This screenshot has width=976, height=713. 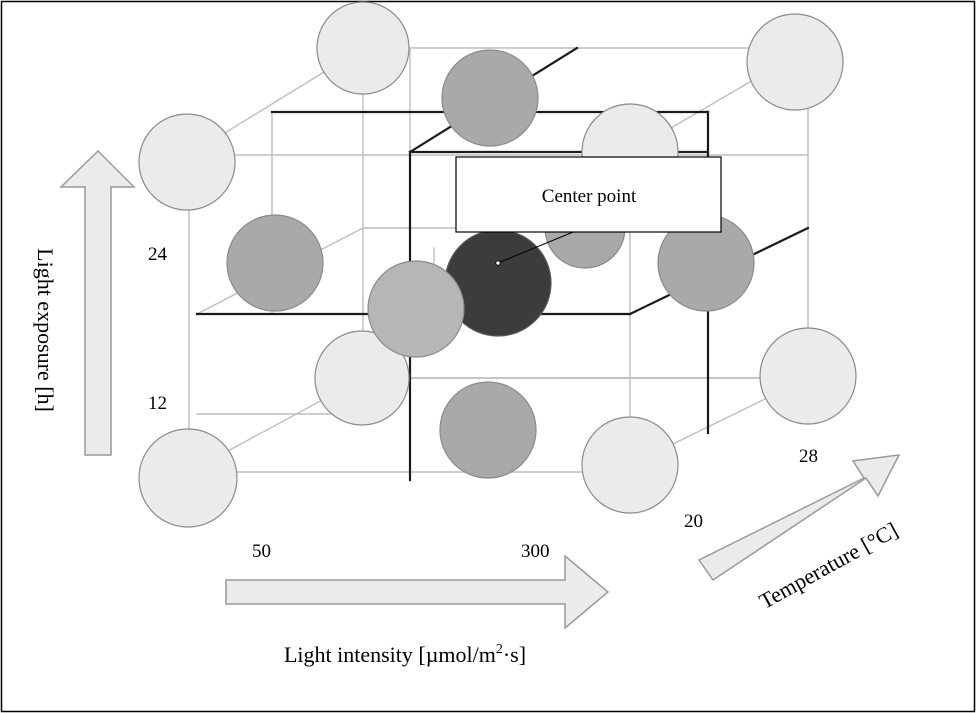 I want to click on axial-point-front, so click(x=416, y=309).